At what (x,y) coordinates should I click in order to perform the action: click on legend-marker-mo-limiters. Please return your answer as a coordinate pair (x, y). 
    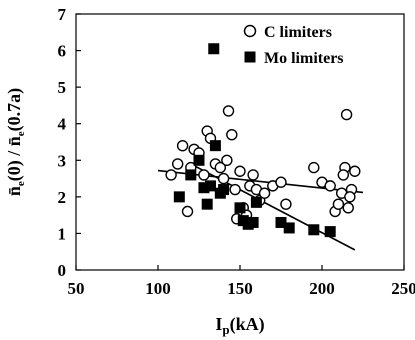
    Looking at the image, I should click on (250, 57).